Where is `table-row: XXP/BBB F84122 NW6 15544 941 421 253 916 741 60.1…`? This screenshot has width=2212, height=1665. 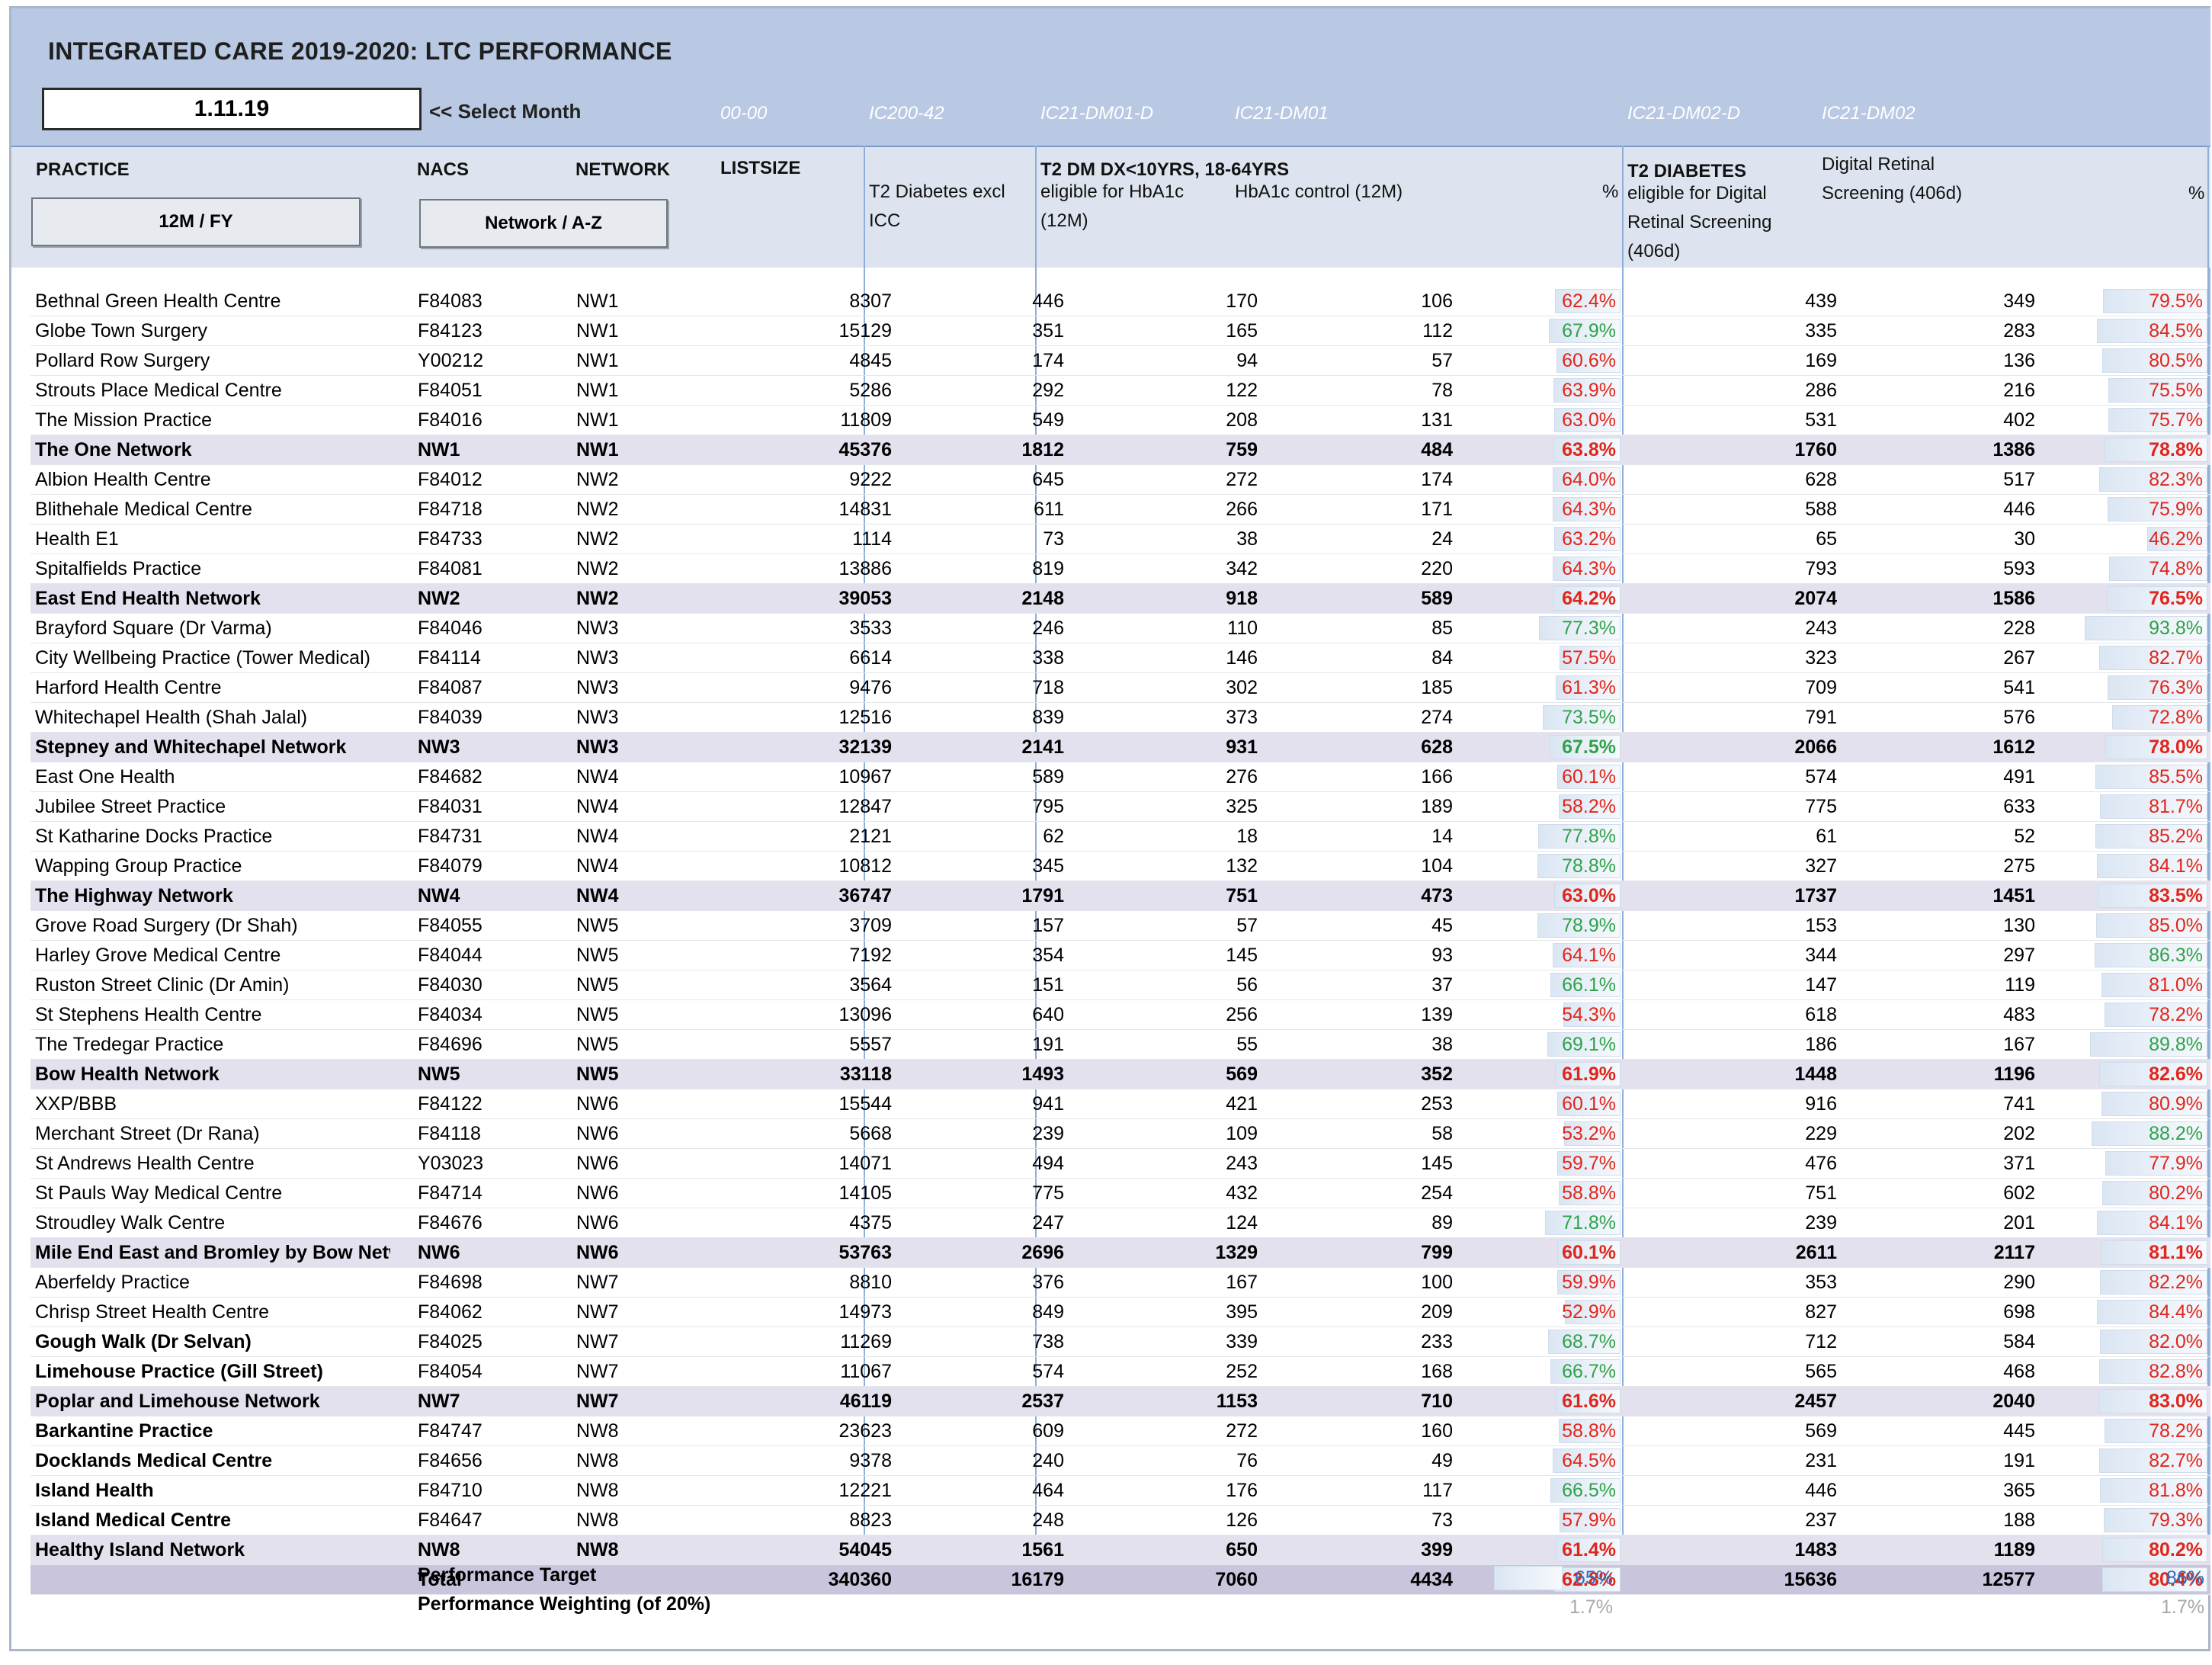
table-row: XXP/BBB F84122 NW6 15544 941 421 253 916 741 60.1… is located at coordinates (1120, 1104).